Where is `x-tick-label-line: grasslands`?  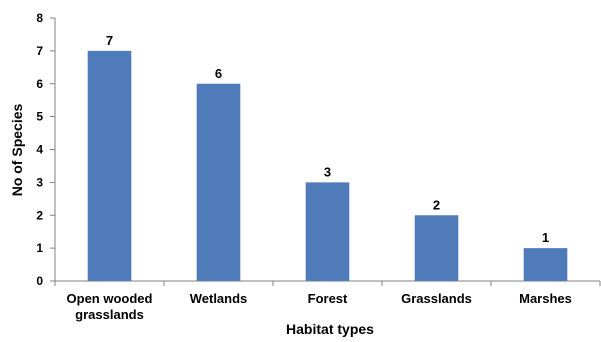
x-tick-label-line: grasslands is located at coordinates (109, 314).